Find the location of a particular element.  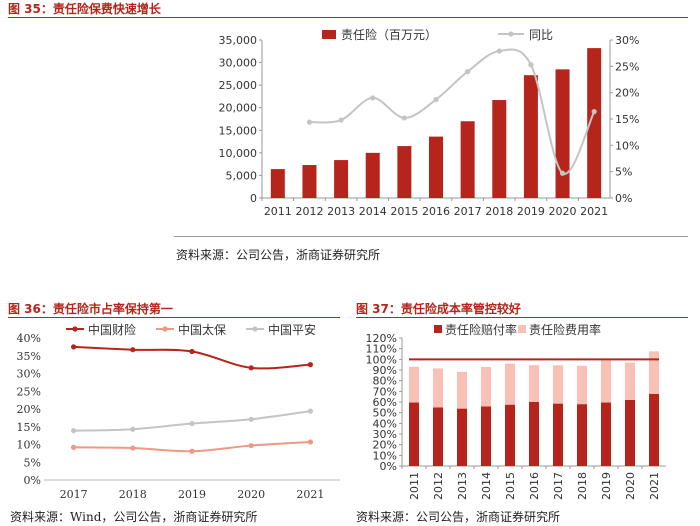

fig36-title-rule is located at coordinates (174, 317).